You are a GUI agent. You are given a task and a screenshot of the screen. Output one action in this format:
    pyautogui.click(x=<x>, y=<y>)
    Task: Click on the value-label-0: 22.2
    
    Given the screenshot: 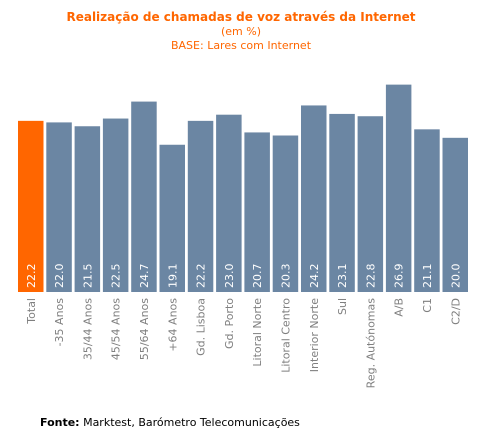 What is the action you would take?
    pyautogui.click(x=31, y=276)
    